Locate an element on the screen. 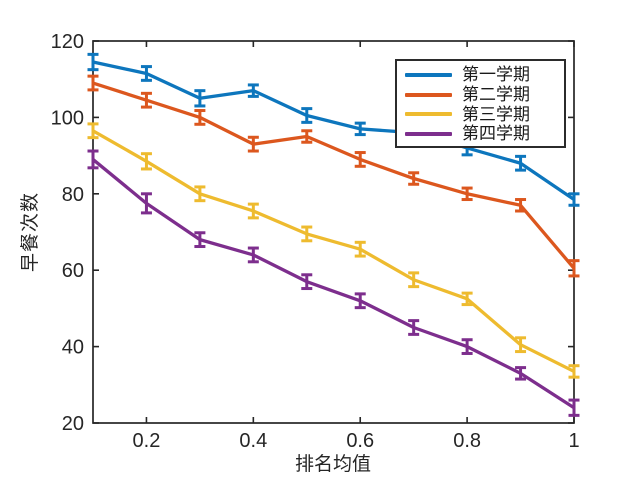  y-axis-title: 早餐次数 is located at coordinates (30, 232).